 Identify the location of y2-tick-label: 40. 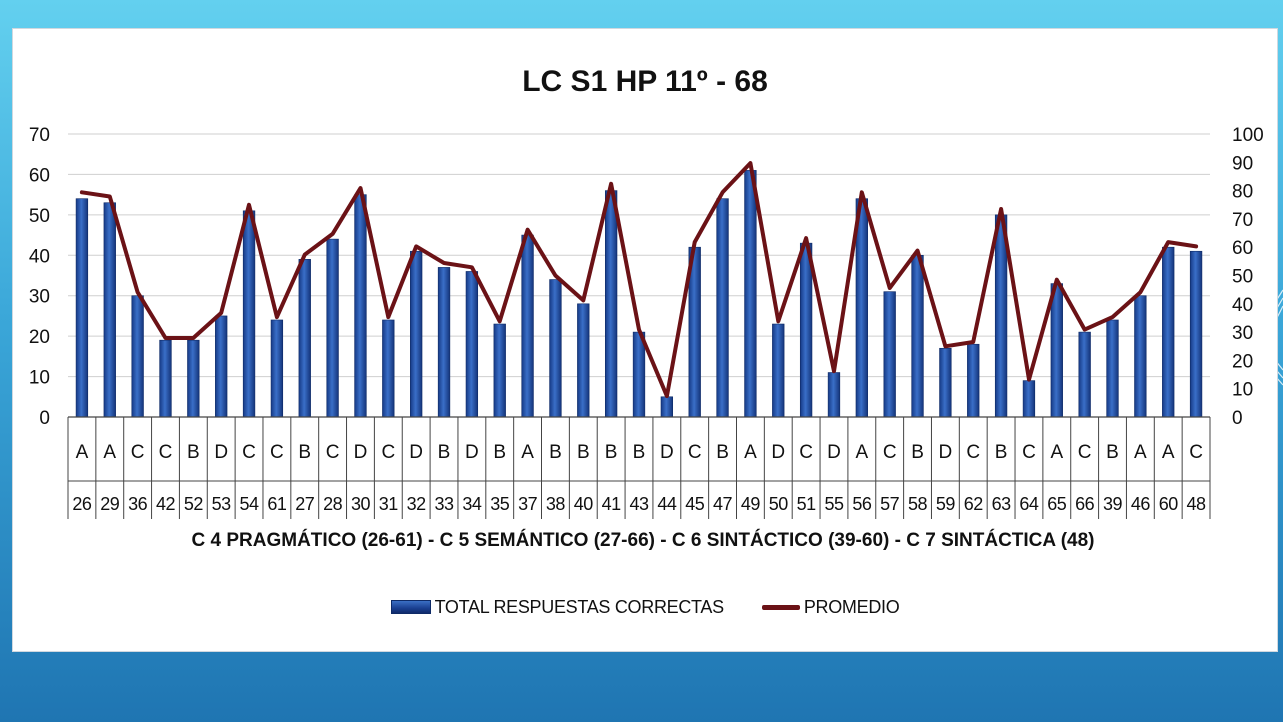
(1242, 305).